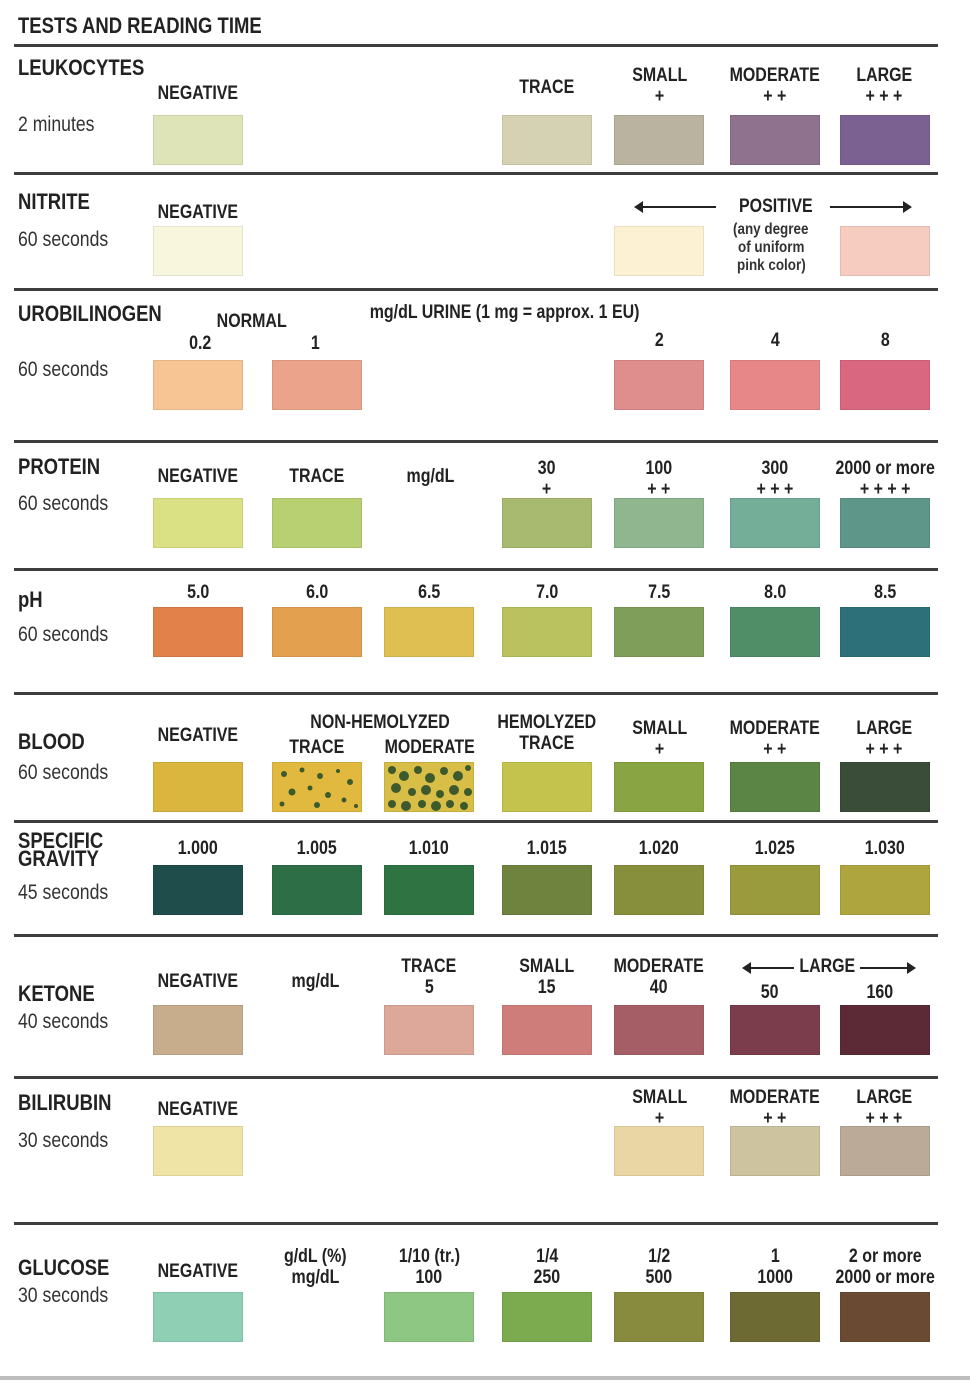  What do you see at coordinates (63, 892) in the screenshot?
I see `reading-time: 45 seconds` at bounding box center [63, 892].